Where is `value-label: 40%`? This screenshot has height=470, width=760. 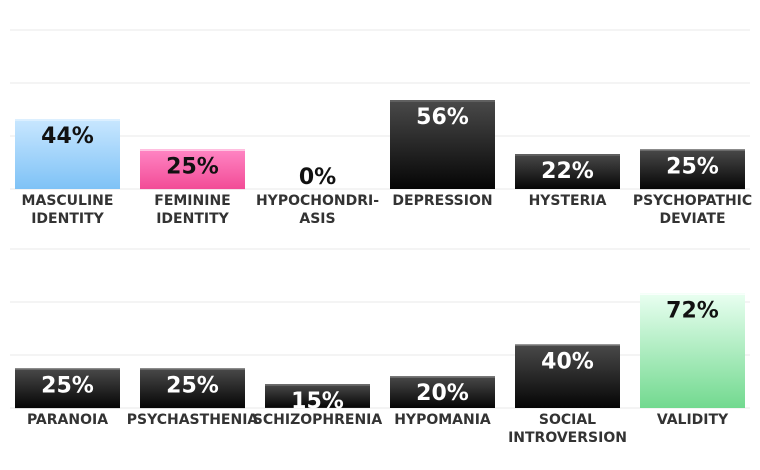
value-label: 40% is located at coordinates (567, 361).